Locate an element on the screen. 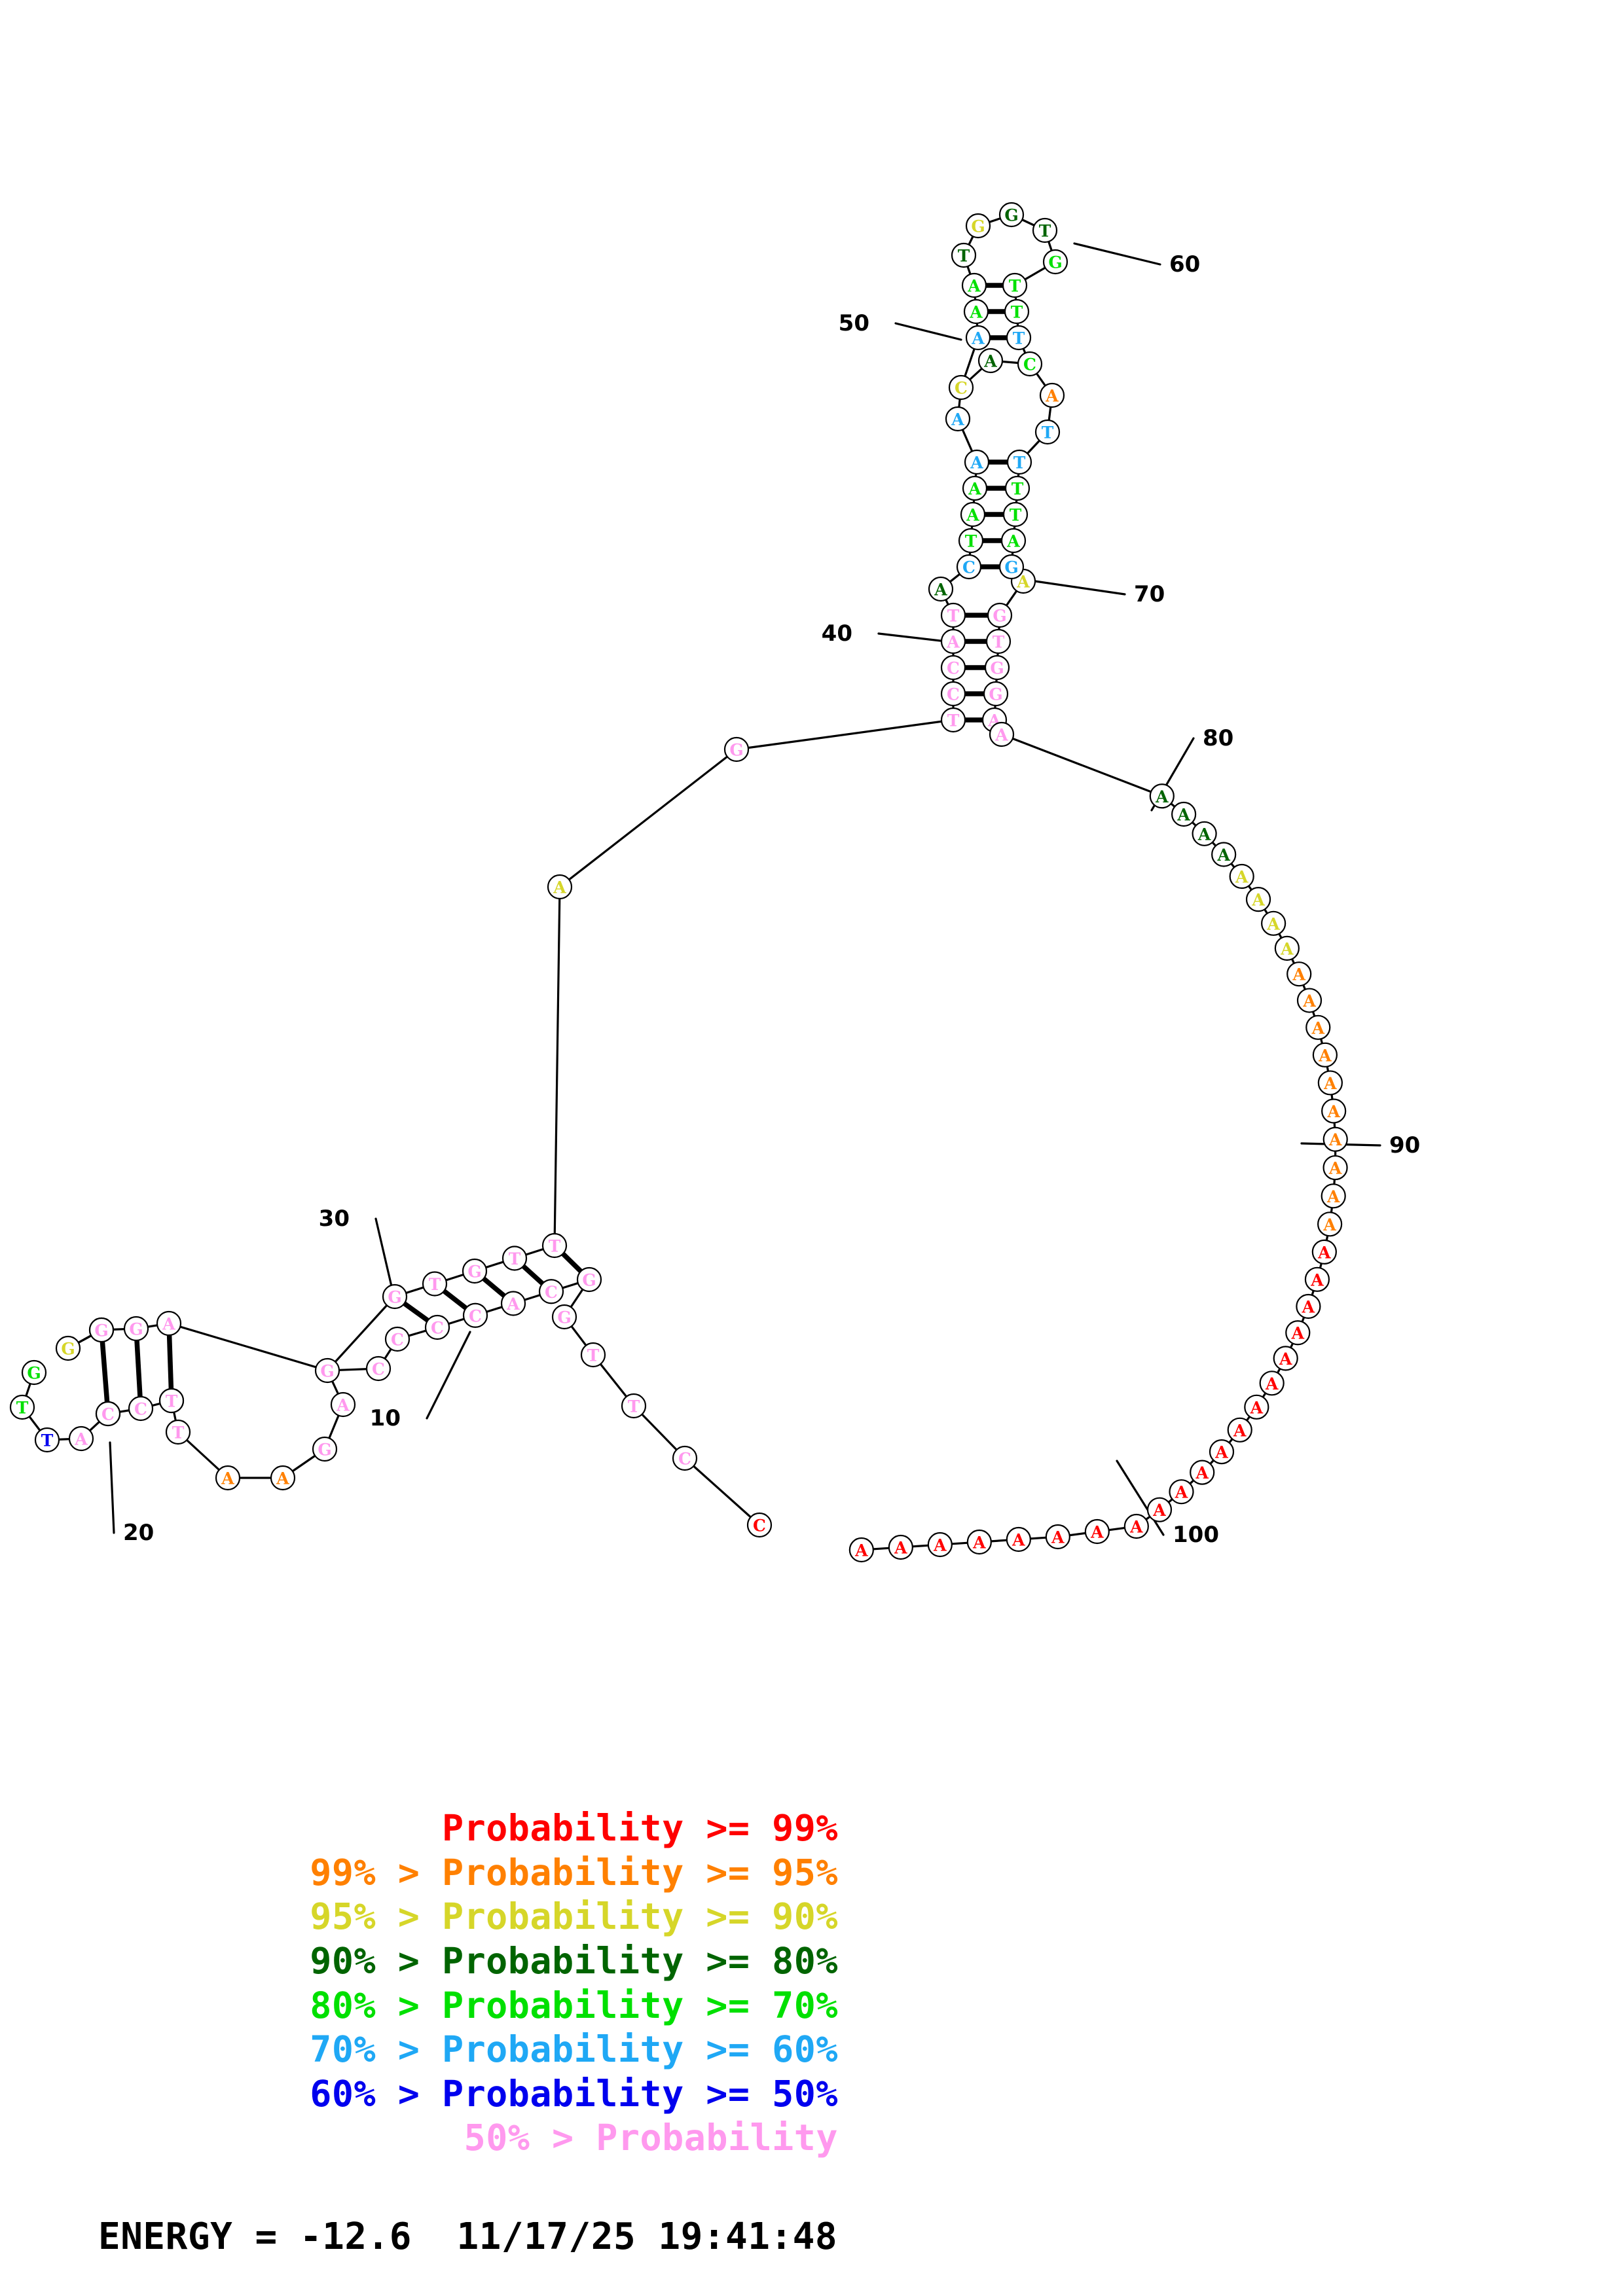  position-label: 90 is located at coordinates (1404, 1145).